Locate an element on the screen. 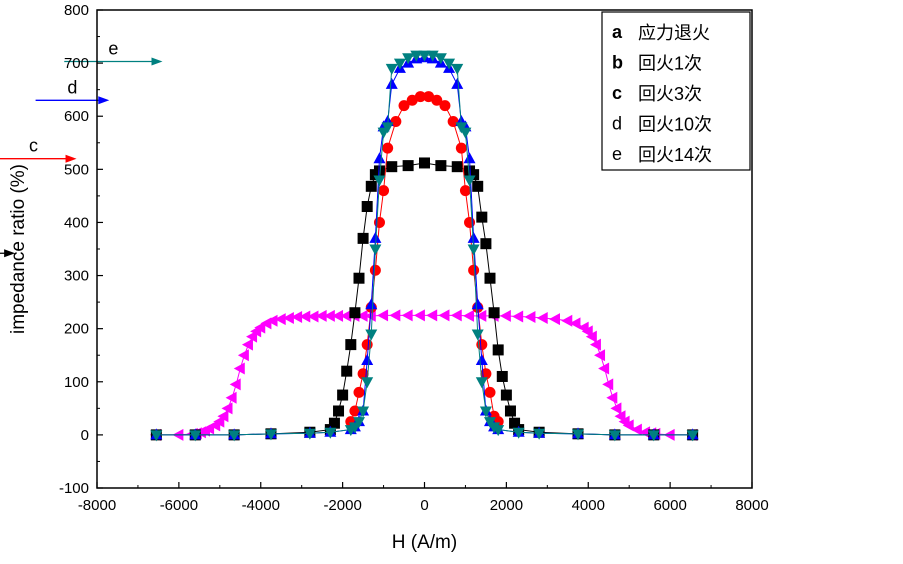  annotation-e: e is located at coordinates (113, 52).